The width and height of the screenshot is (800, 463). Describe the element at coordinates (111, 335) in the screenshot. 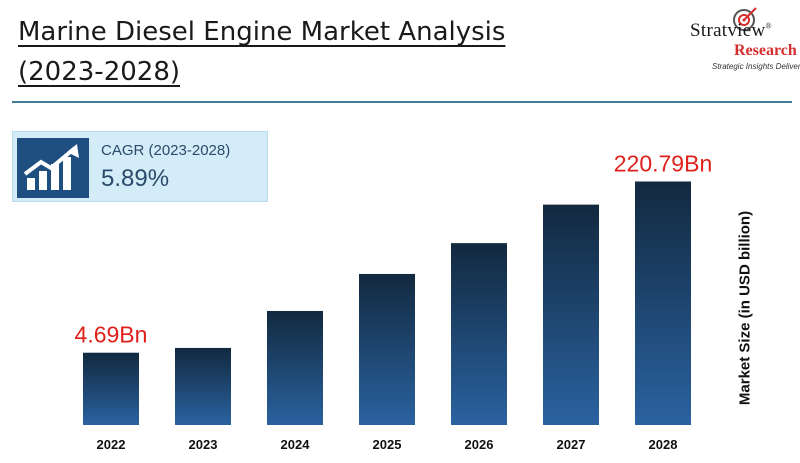

I see `data-label-2022: 4.69Bn` at that location.